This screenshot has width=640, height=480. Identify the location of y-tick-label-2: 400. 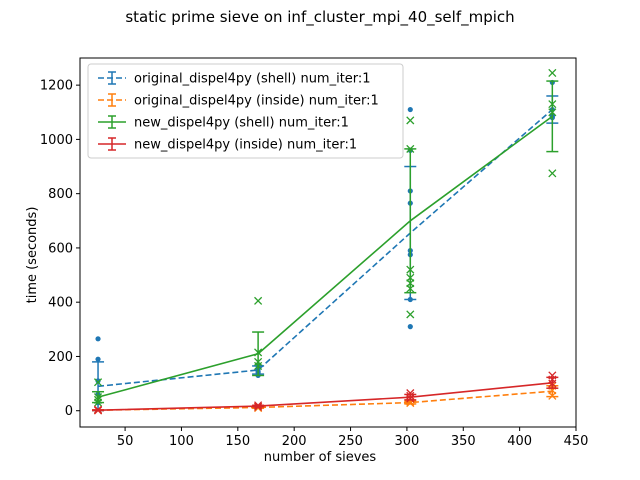
(60, 303).